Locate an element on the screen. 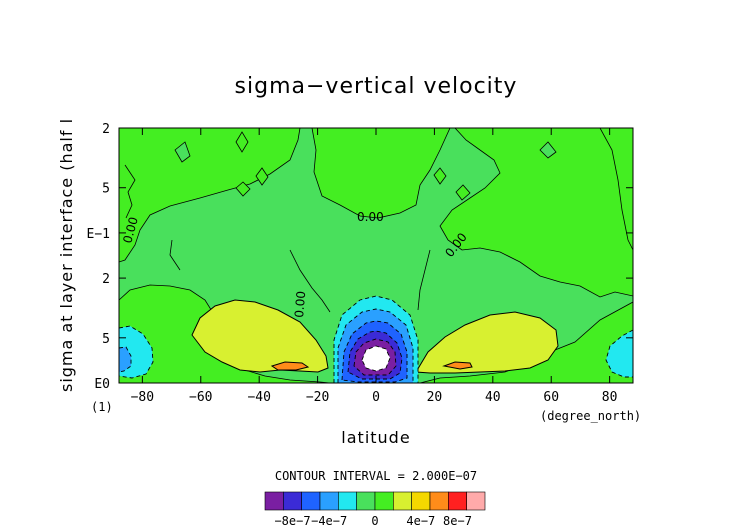  y-axis-label: sigma at layer interface (half l is located at coordinates (66, 255).